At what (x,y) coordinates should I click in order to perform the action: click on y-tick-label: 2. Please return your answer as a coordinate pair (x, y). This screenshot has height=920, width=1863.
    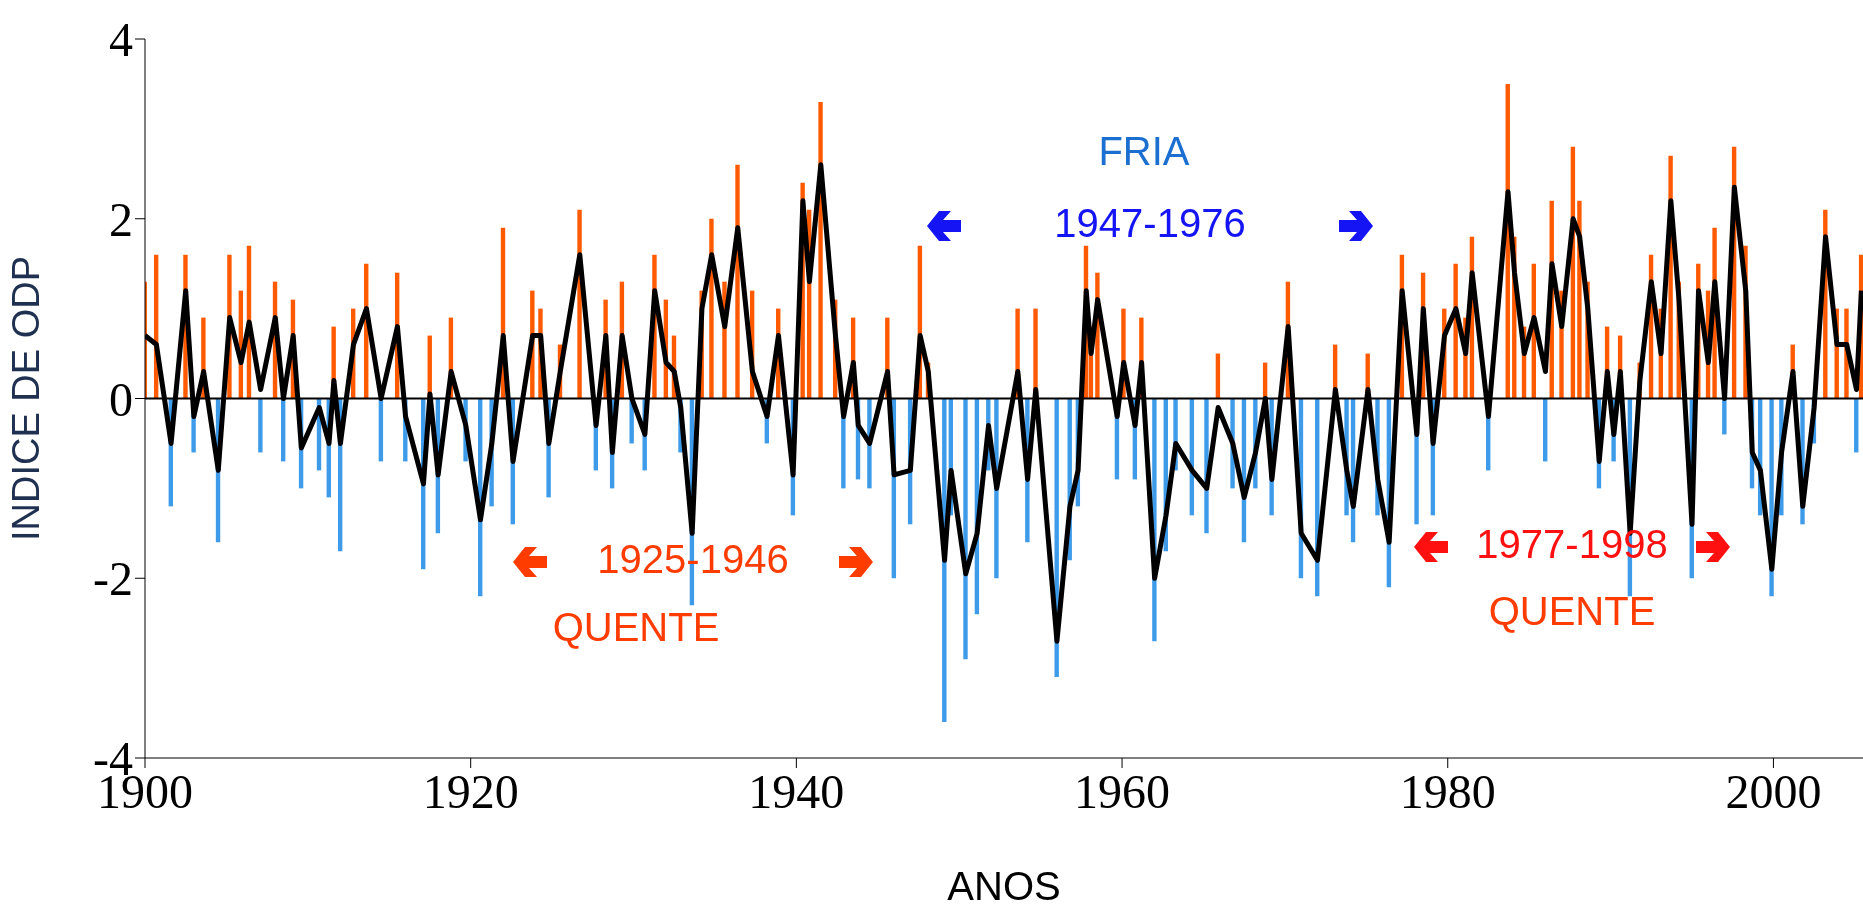
    Looking at the image, I should click on (121, 219).